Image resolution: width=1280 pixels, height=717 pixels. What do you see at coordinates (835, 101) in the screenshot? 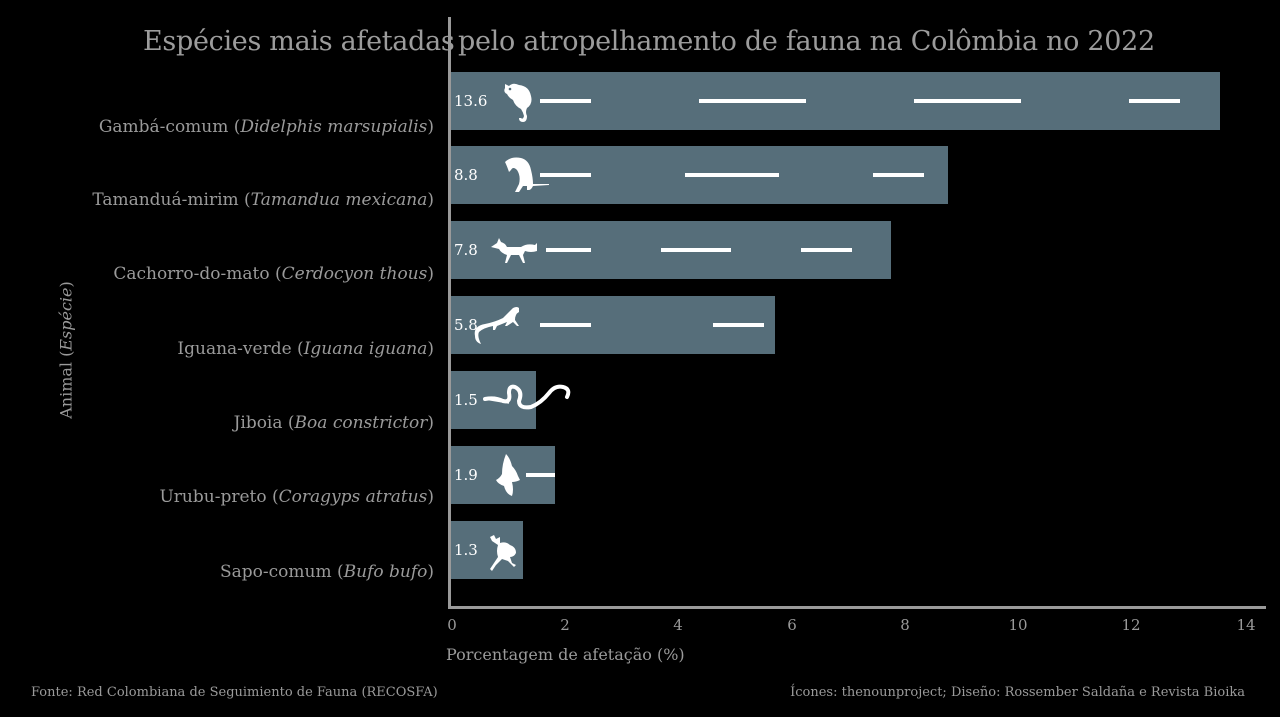
I see `bar-gamba: 13.6` at bounding box center [835, 101].